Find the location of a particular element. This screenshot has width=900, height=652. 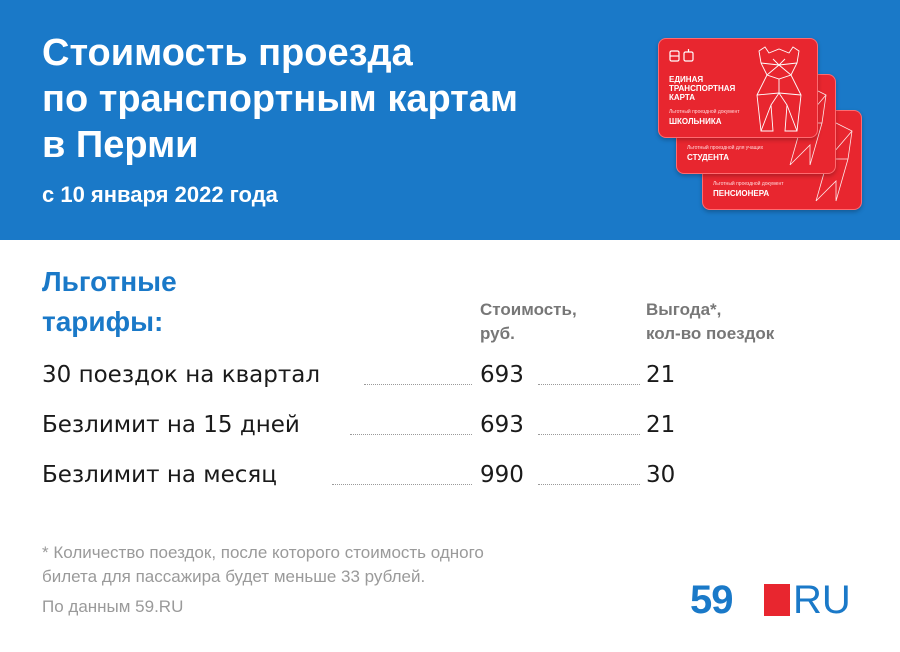

brand-line-3: КАРТА is located at coordinates (682, 97).